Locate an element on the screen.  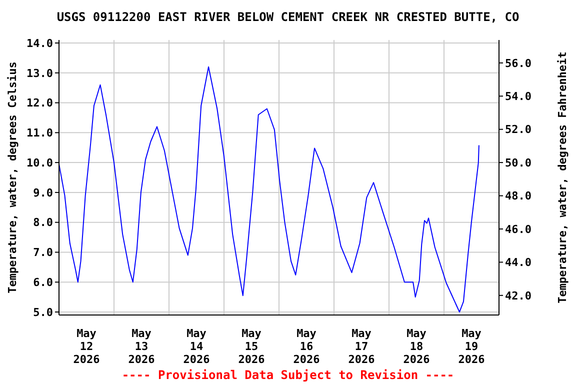
x-tick-label: May 16 2026 is located at coordinates (306, 346).